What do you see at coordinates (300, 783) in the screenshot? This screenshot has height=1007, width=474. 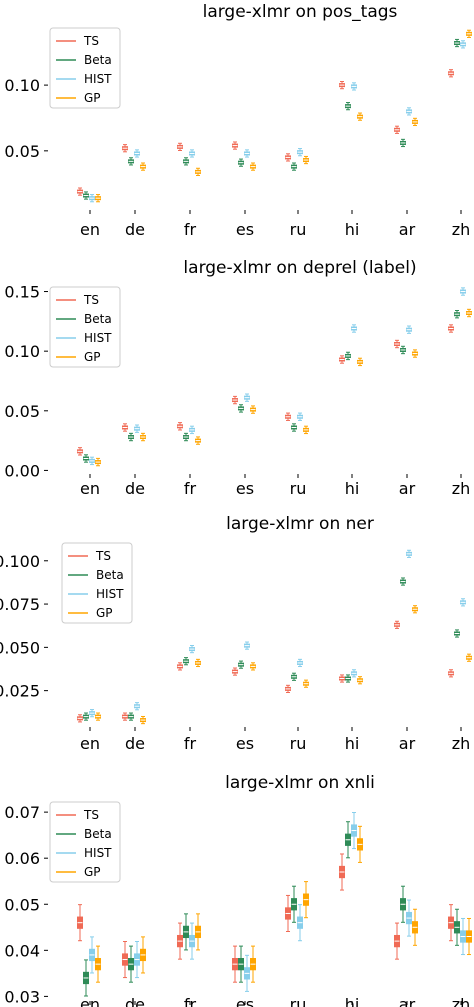 I see `chart-title: large-xlmr on xnli` at bounding box center [300, 783].